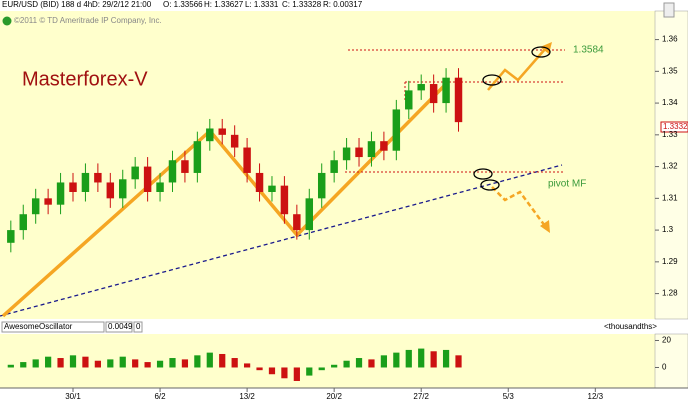 The image size is (688, 404). Describe the element at coordinates (670, 197) in the screenshot. I see `y-tick-label: 1.31` at that location.